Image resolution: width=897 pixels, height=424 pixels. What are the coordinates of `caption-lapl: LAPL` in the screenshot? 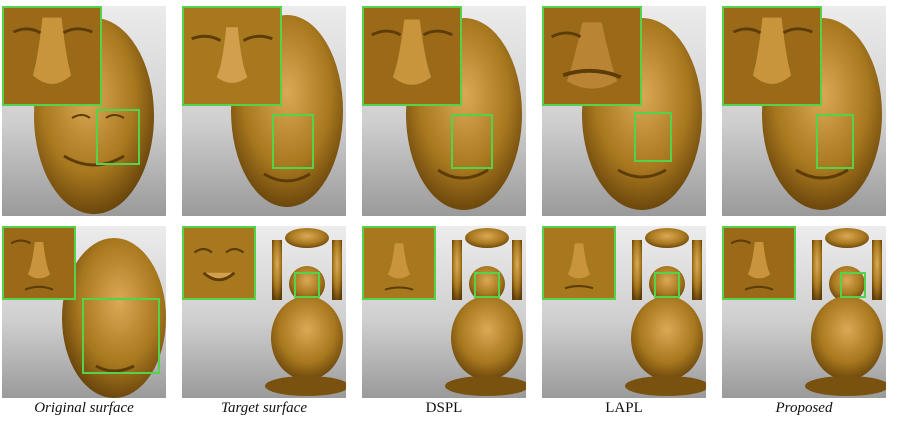 It's located at (624, 408).